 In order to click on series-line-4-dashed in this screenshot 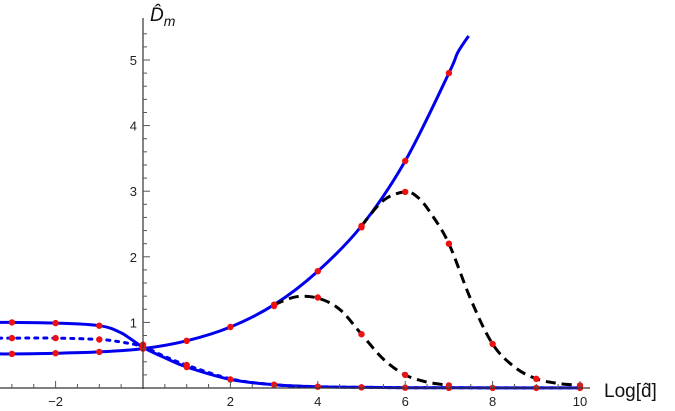, I will do `click(361, 340)`.